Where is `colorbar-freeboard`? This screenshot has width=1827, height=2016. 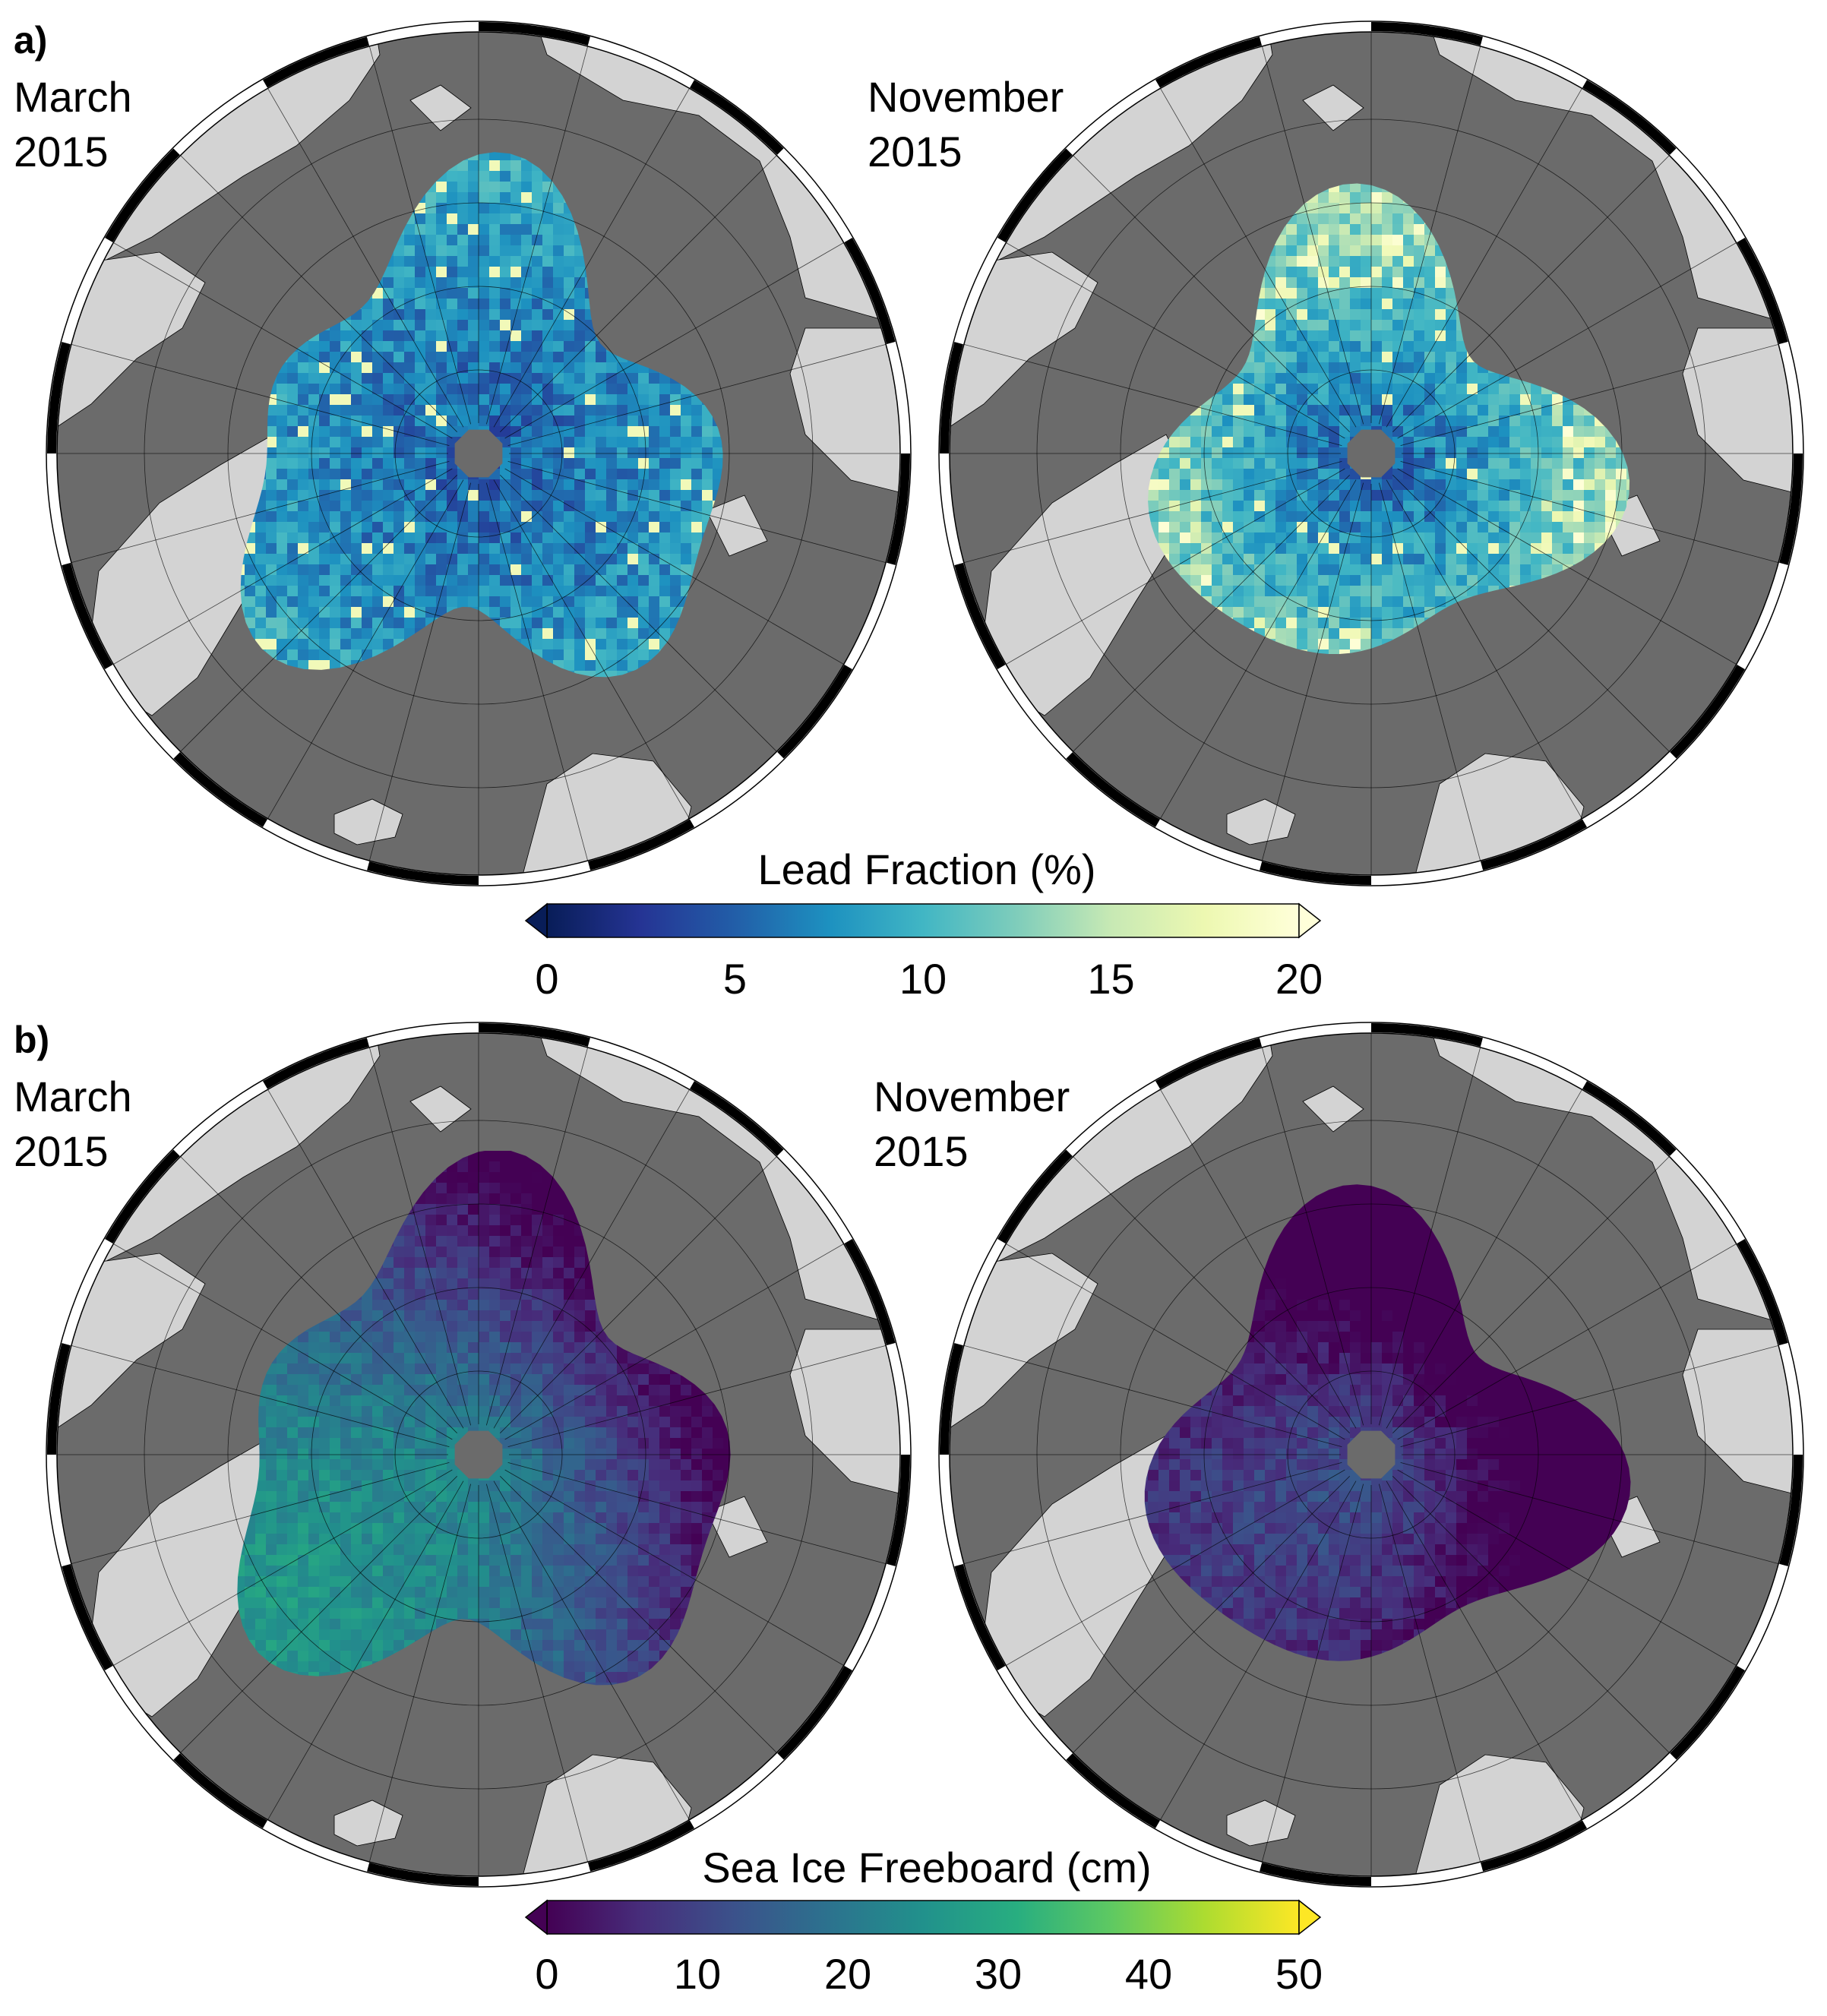
colorbar-freeboard is located at coordinates (923, 1917).